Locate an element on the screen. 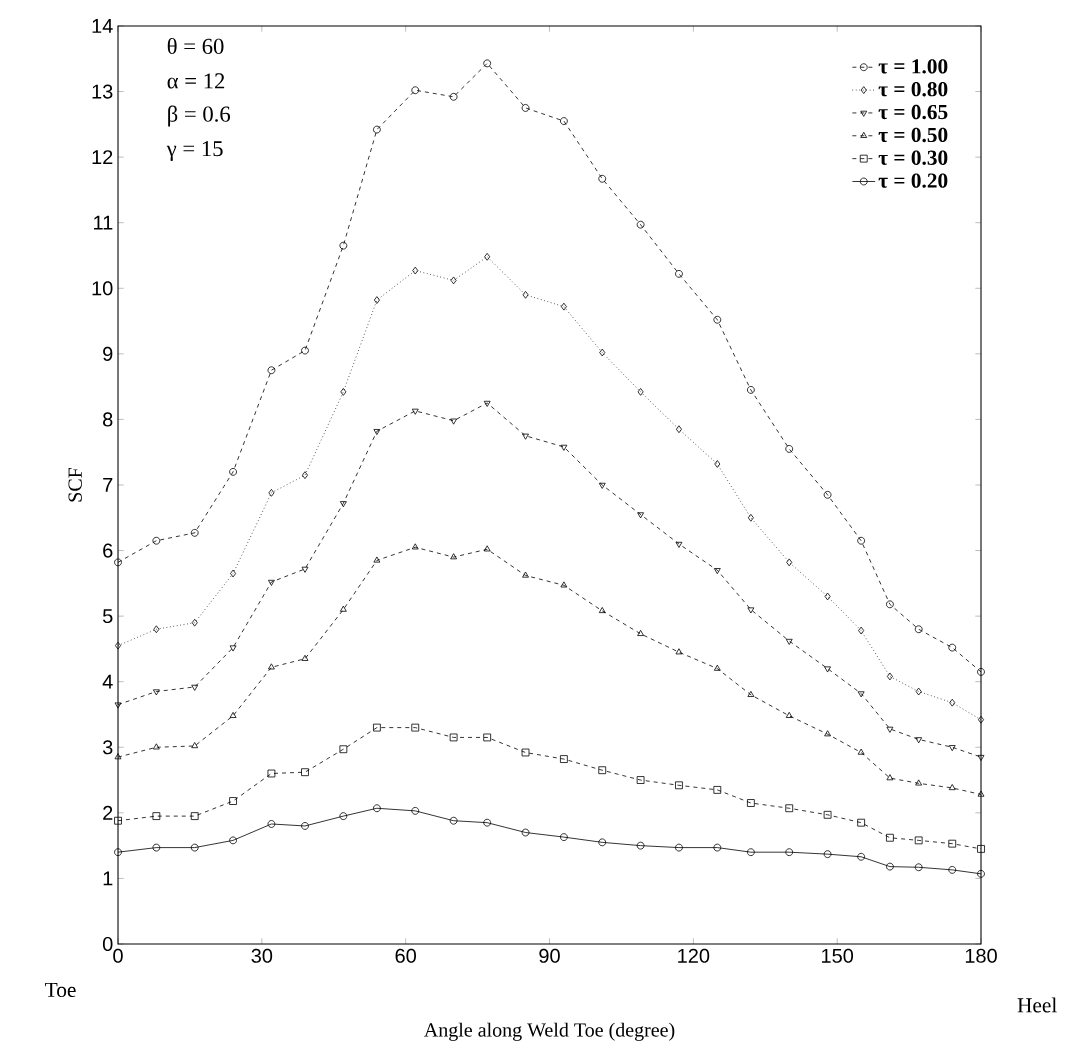 The image size is (1067, 1044). legend-label: τ = 0.65 is located at coordinates (913, 112).